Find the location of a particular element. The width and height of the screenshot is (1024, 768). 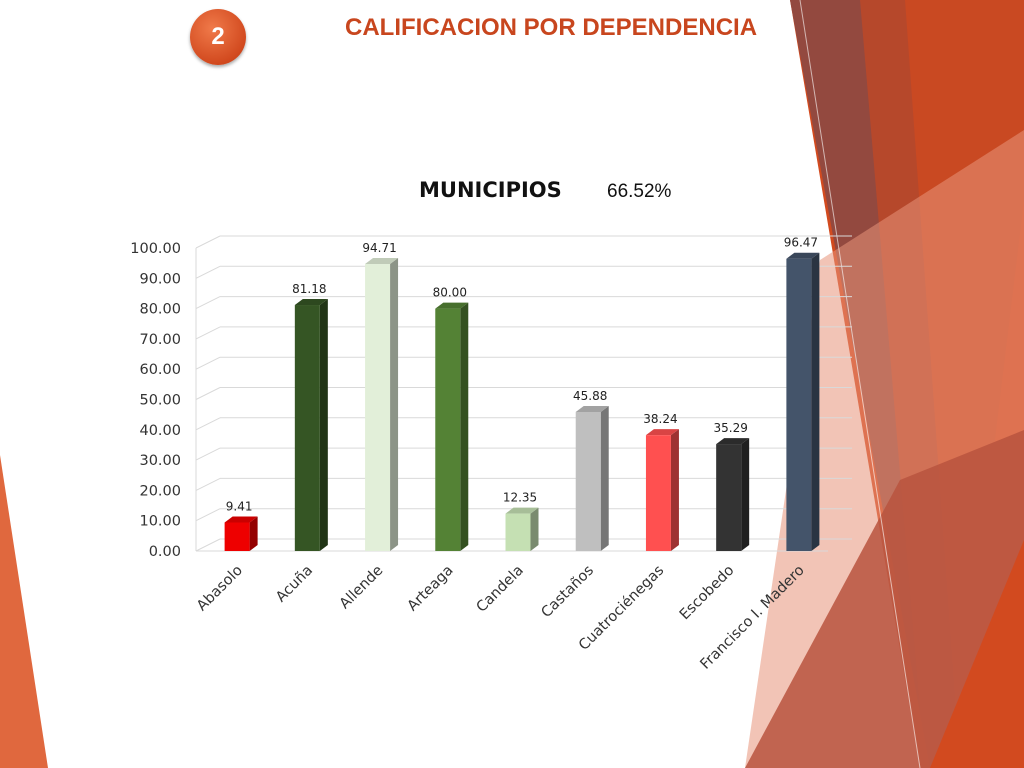

y-tick-label: 40.00 is located at coordinates (160, 431).